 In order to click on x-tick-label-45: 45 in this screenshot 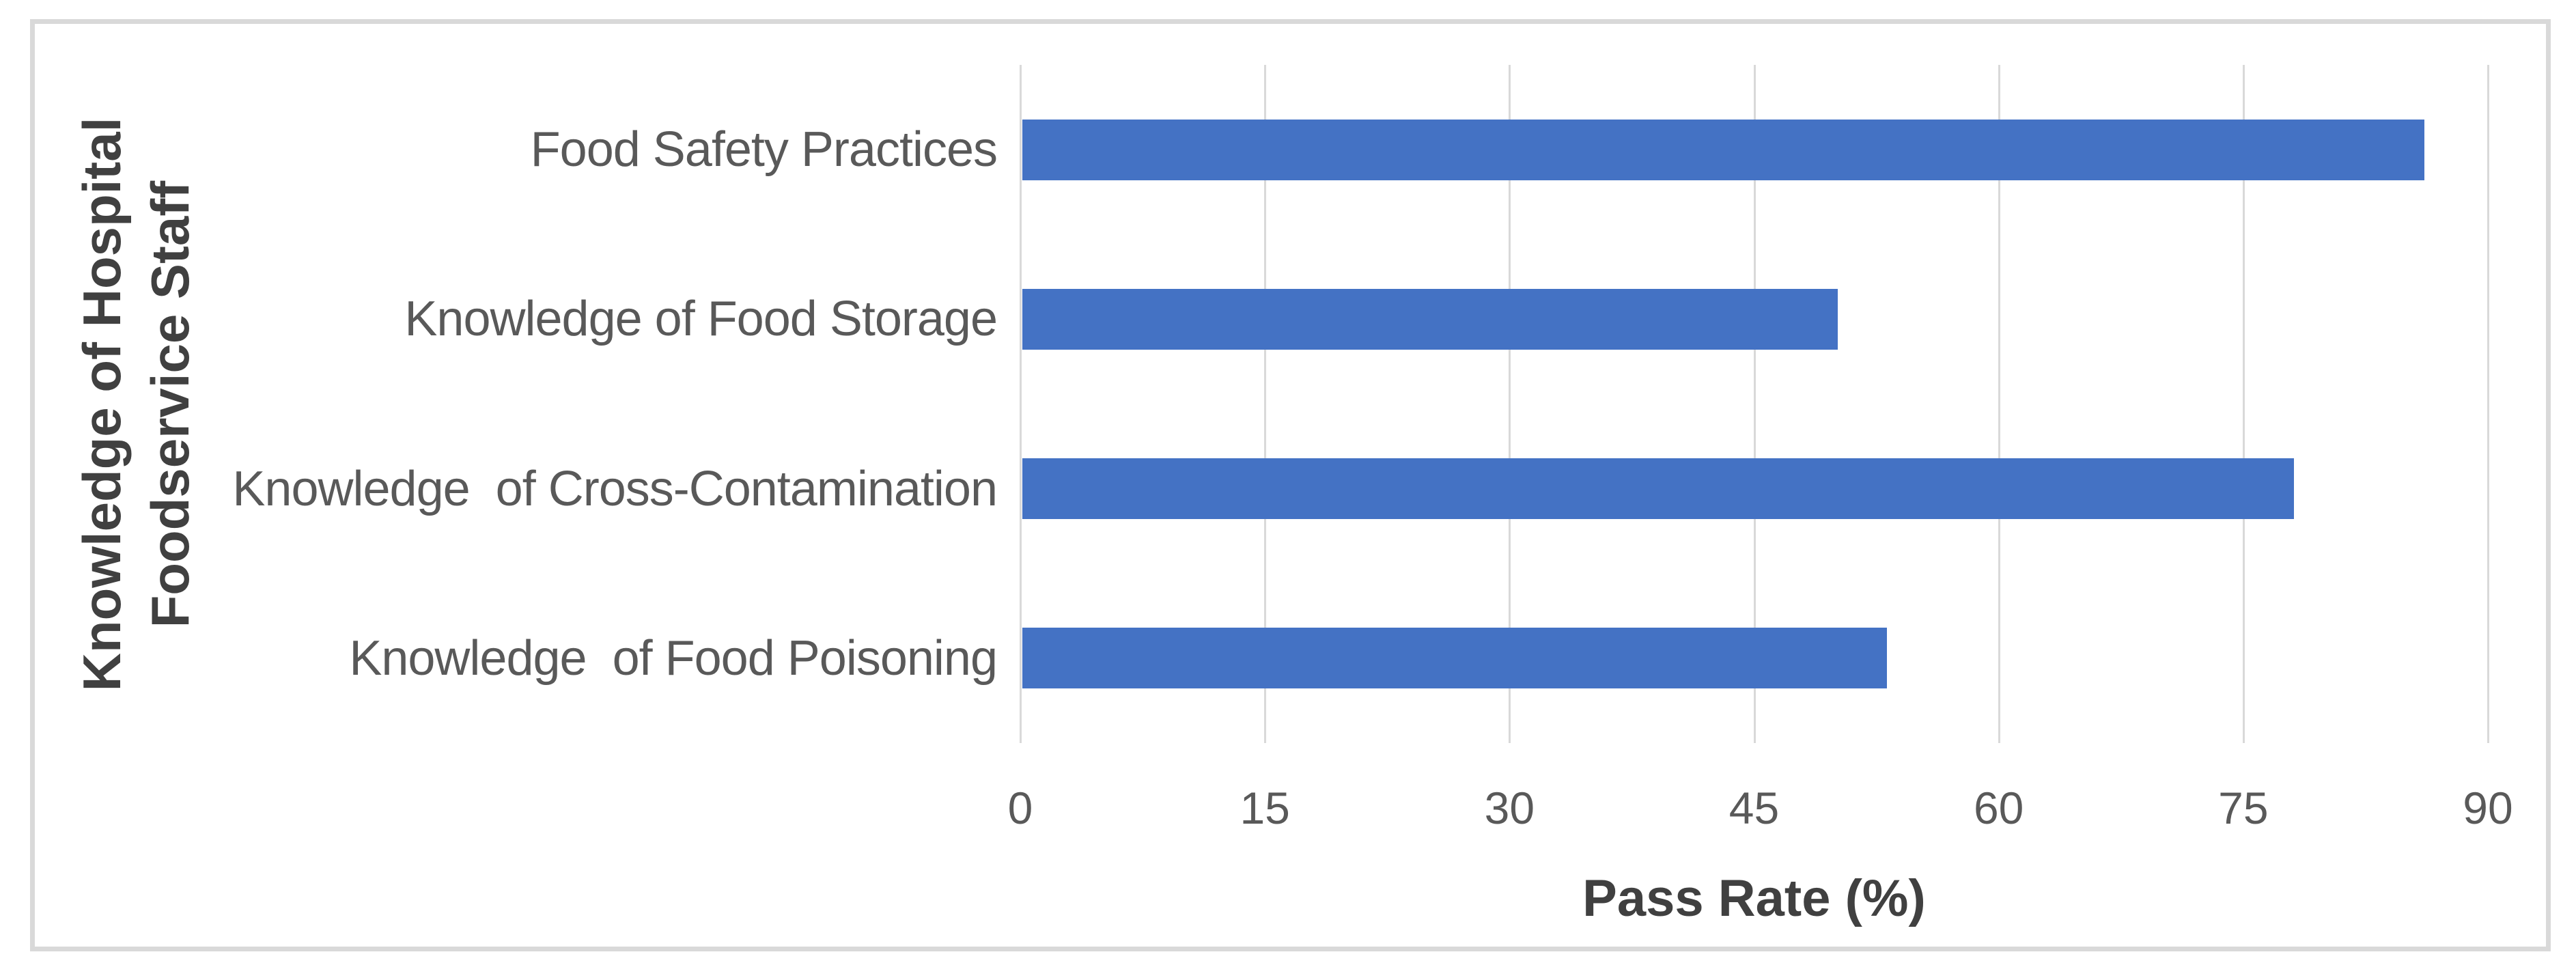, I will do `click(1754, 808)`.